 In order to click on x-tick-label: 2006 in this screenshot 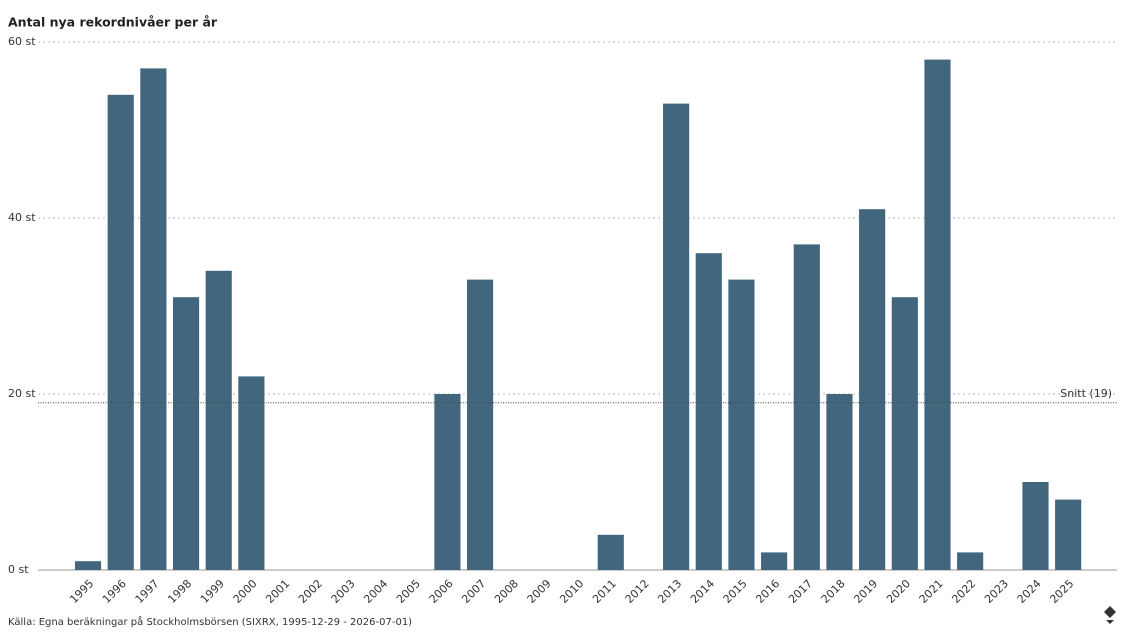, I will do `click(441, 591)`.